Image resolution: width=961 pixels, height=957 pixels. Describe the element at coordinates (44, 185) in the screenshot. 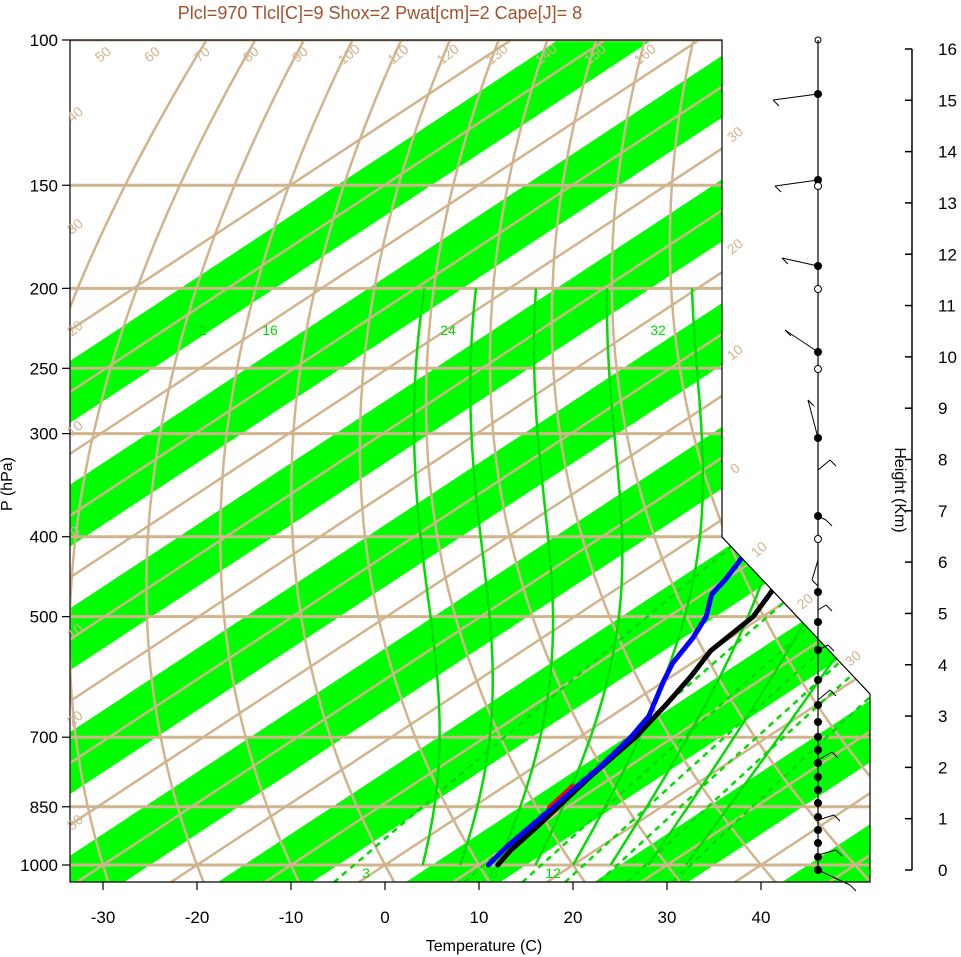

I see `pressure-tick-label: 150` at that location.